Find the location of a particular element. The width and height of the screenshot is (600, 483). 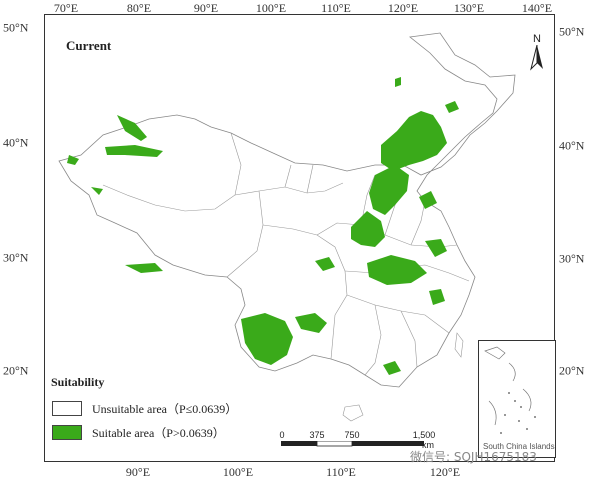

inset-map-south-china-sea is located at coordinates (517, 399).